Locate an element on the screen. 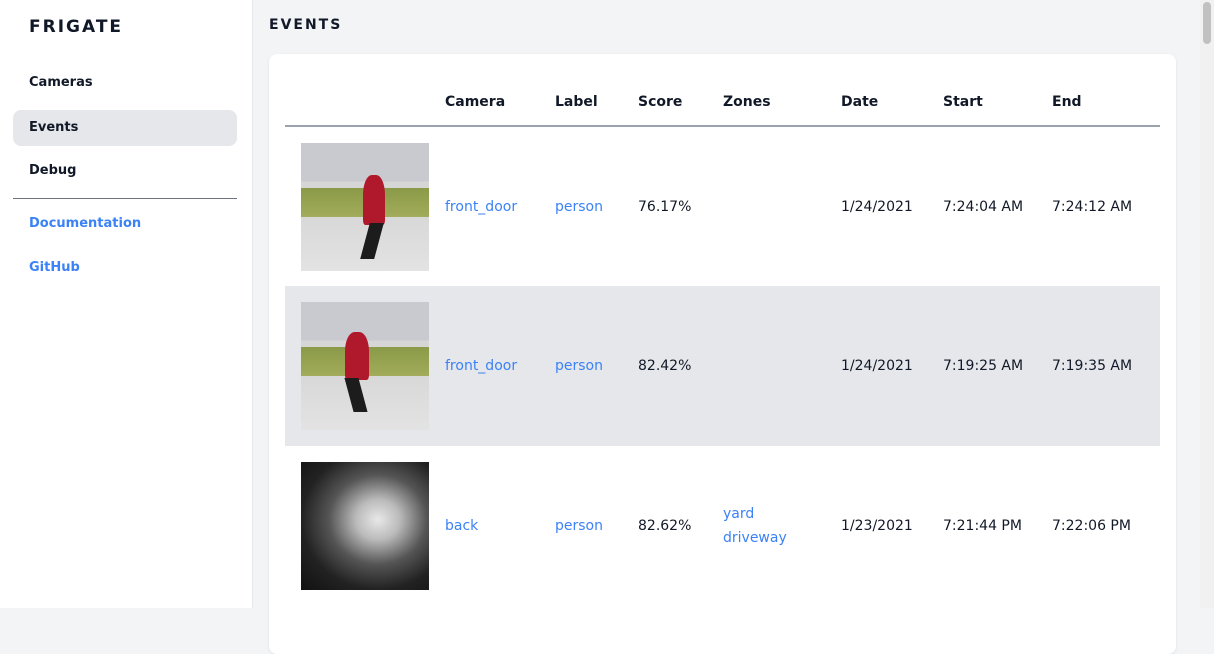  sidebar-item-cameras: Cameras is located at coordinates (61, 82).